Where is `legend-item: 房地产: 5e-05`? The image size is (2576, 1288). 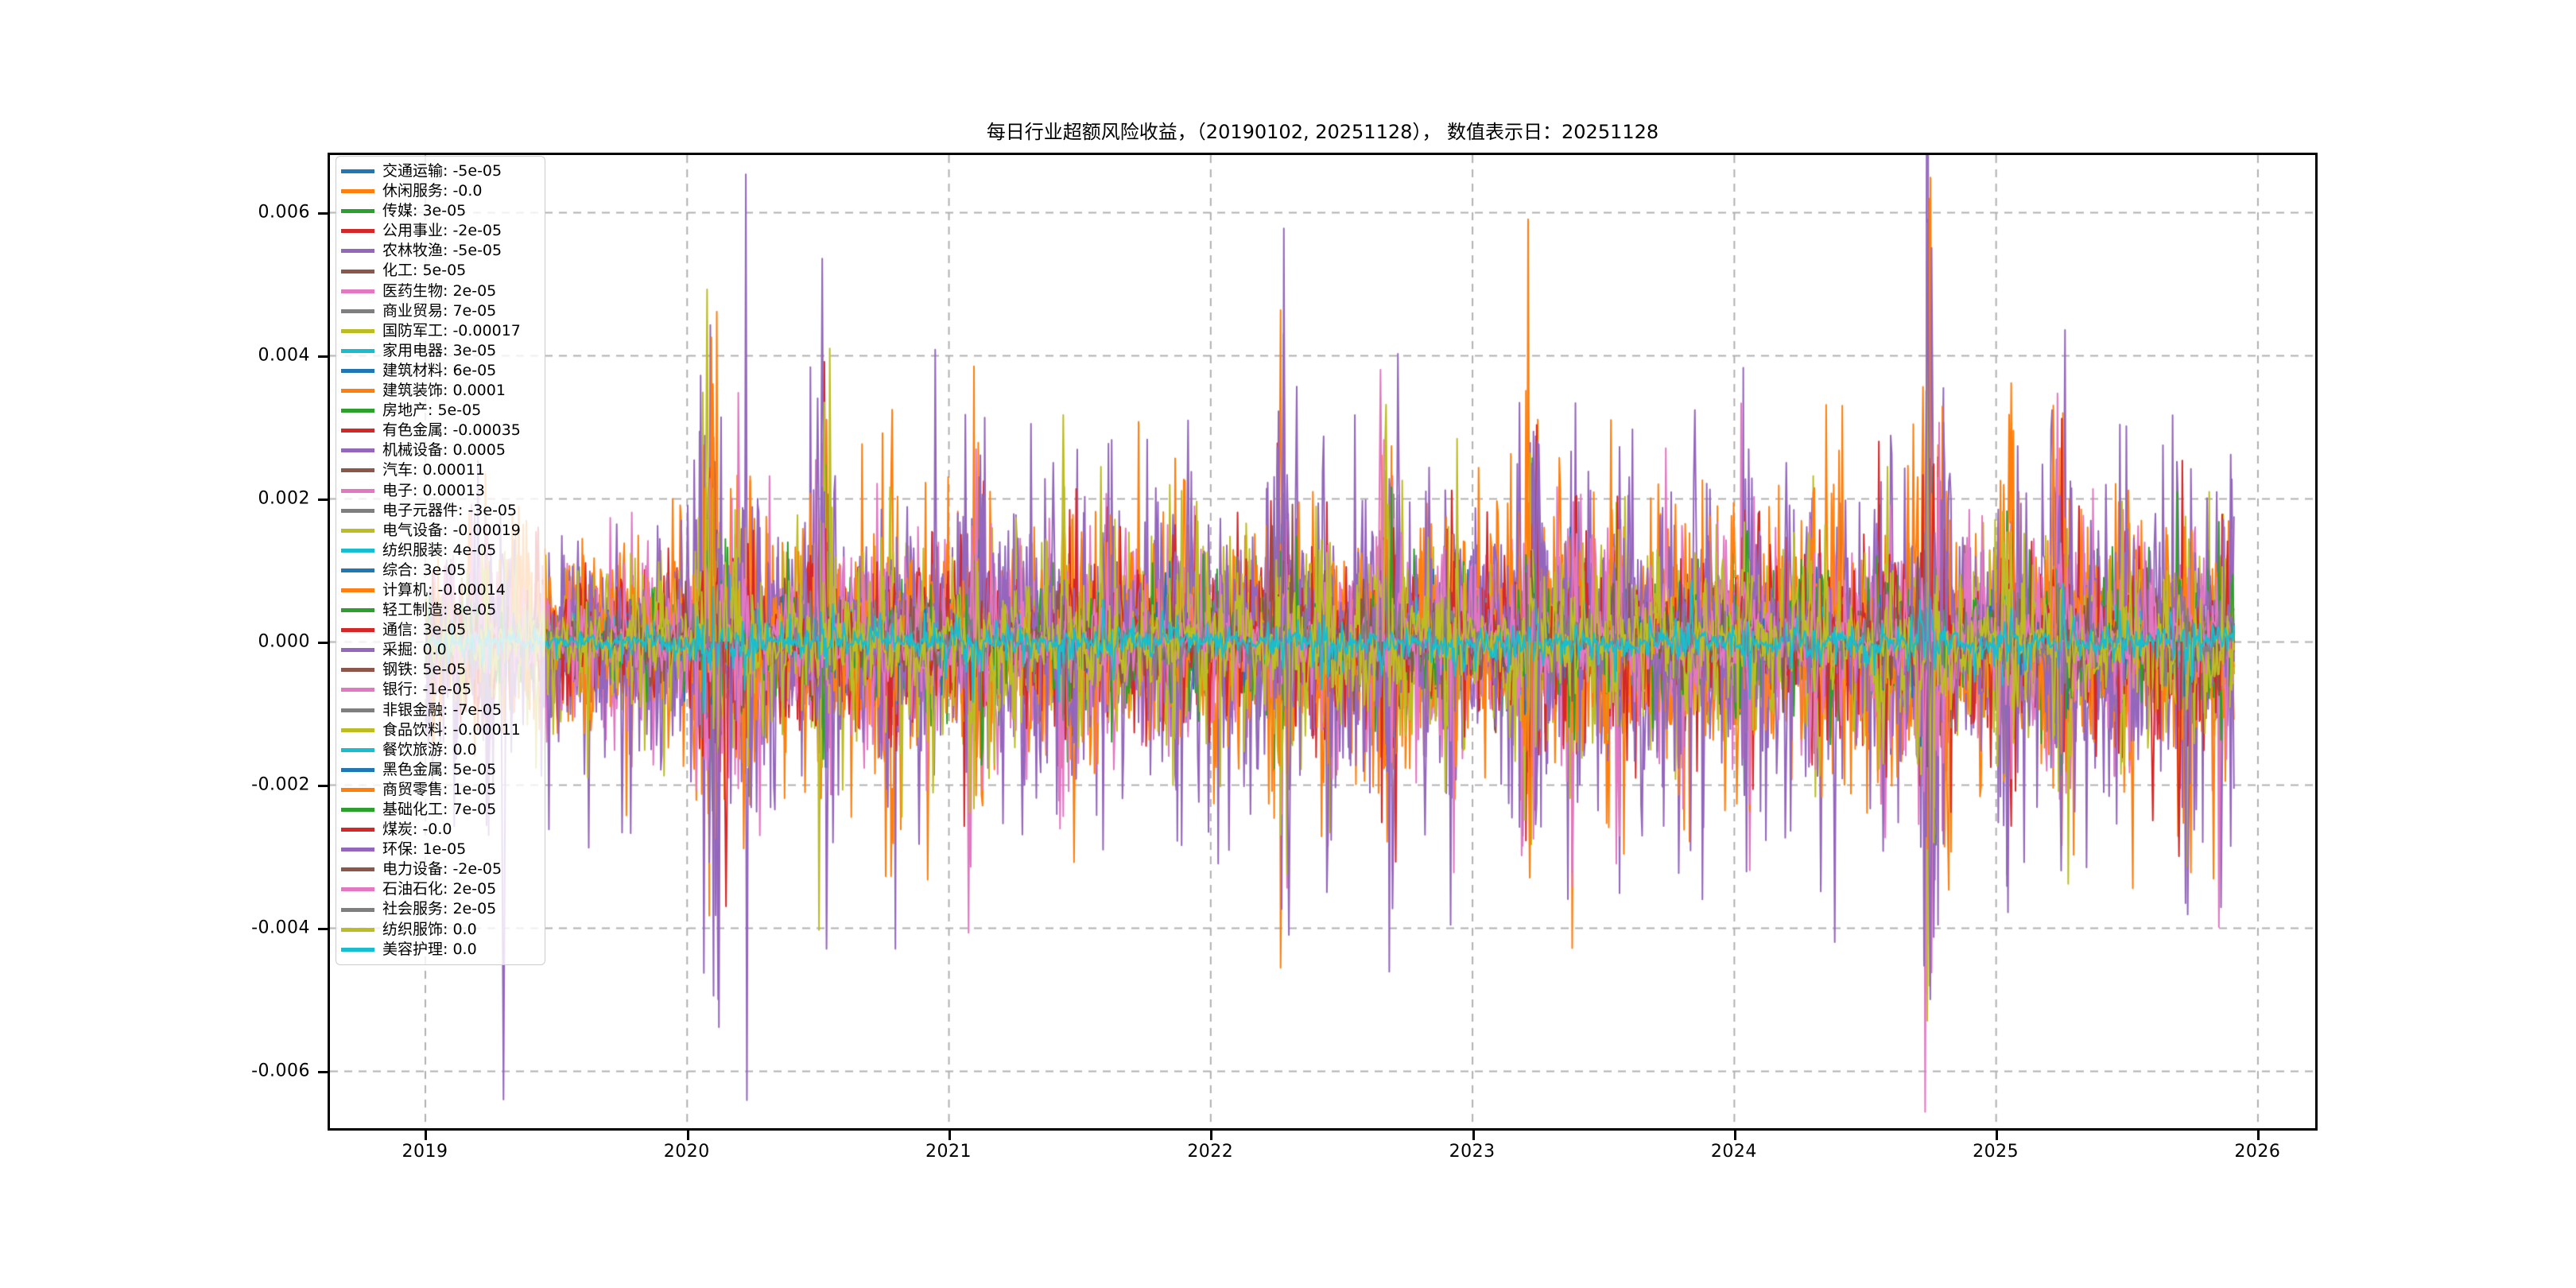 legend-item: 房地产: 5e-05 is located at coordinates (440, 411).